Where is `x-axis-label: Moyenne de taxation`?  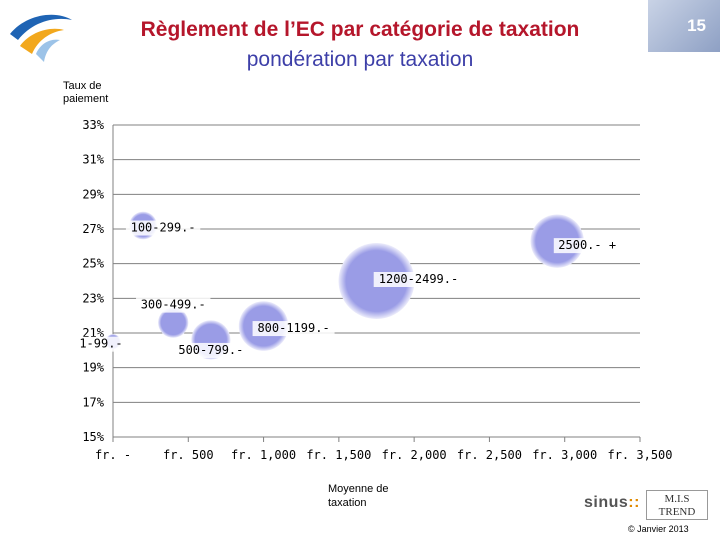 x-axis-label: Moyenne de taxation is located at coordinates (358, 496).